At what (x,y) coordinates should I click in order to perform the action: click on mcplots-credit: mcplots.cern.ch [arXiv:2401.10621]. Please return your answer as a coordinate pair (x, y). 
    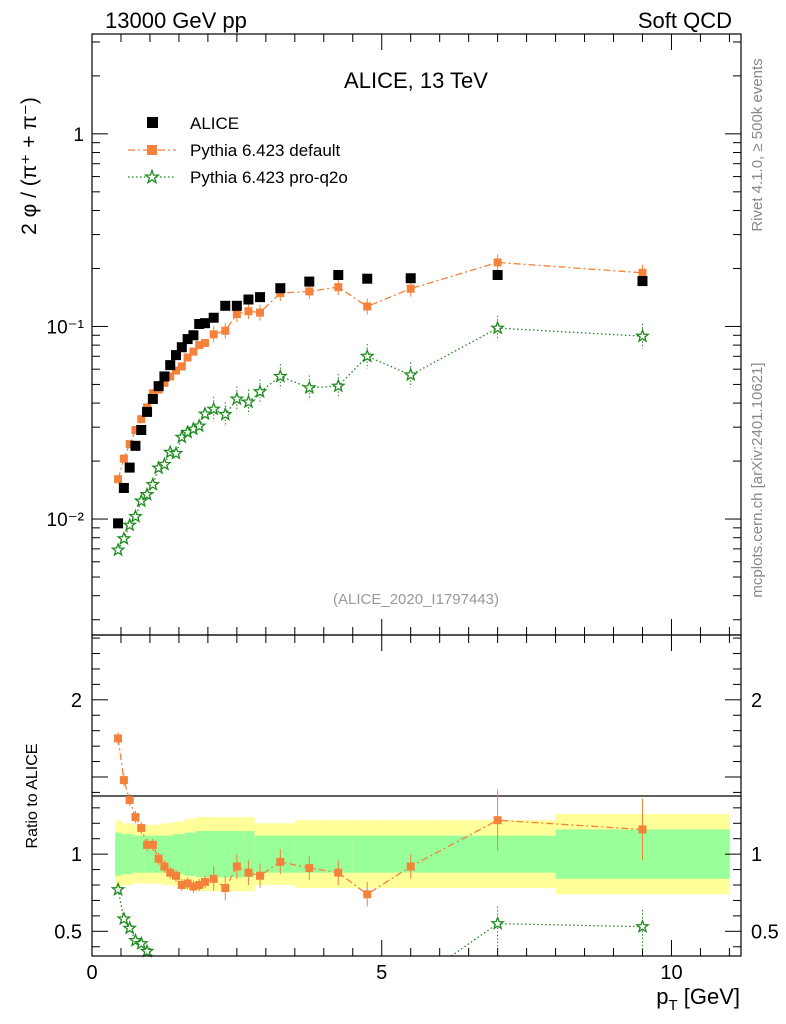
    Looking at the image, I should click on (757, 479).